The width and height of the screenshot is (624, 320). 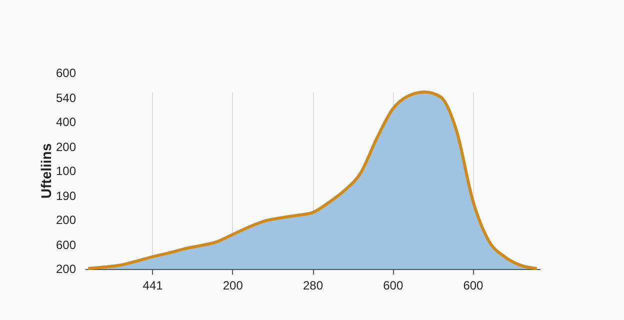 I want to click on text: 540, so click(x=66, y=97).